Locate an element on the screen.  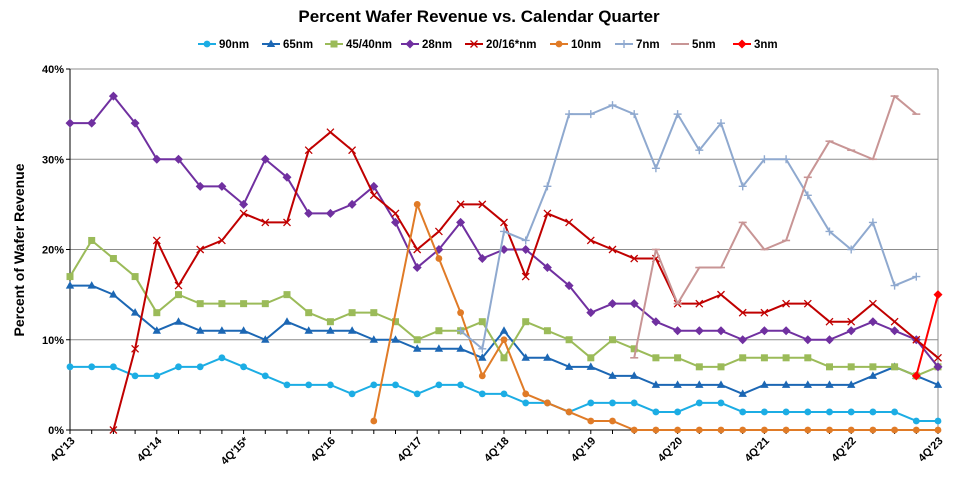
y-tick-label: 20% is located at coordinates (53, 251).